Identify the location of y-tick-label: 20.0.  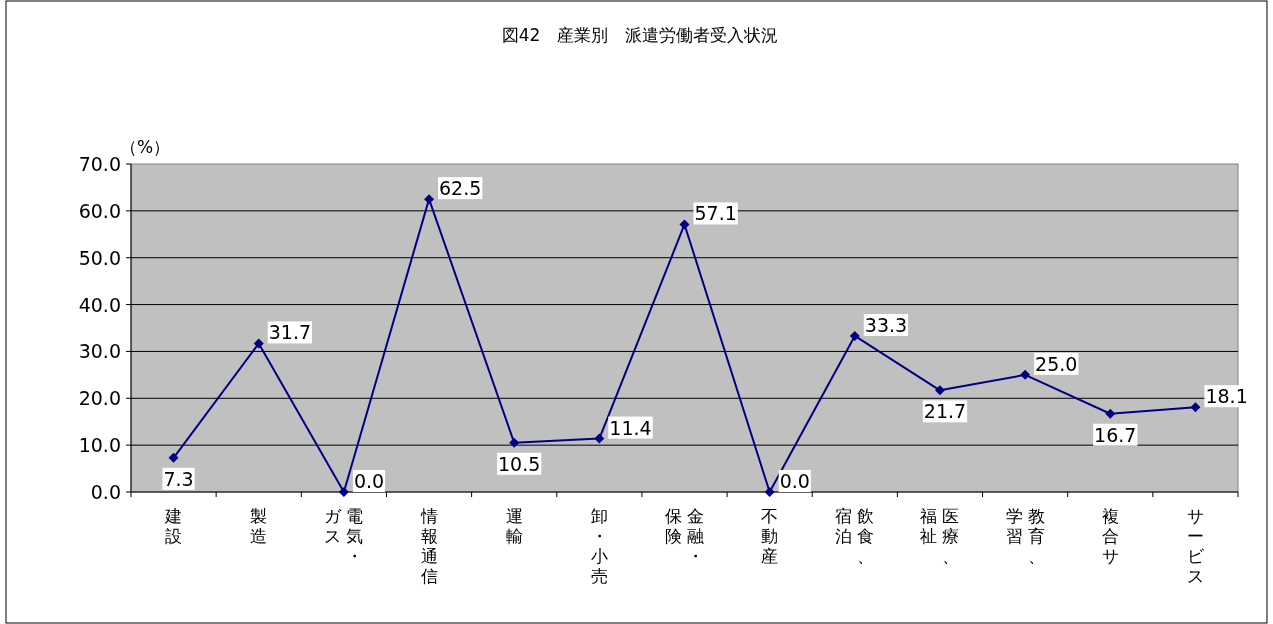
(99, 398).